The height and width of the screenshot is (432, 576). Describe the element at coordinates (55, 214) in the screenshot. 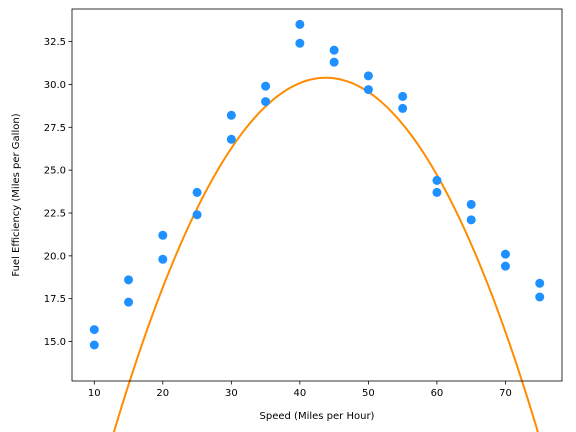

I see `y-tick-label: 22.5` at that location.